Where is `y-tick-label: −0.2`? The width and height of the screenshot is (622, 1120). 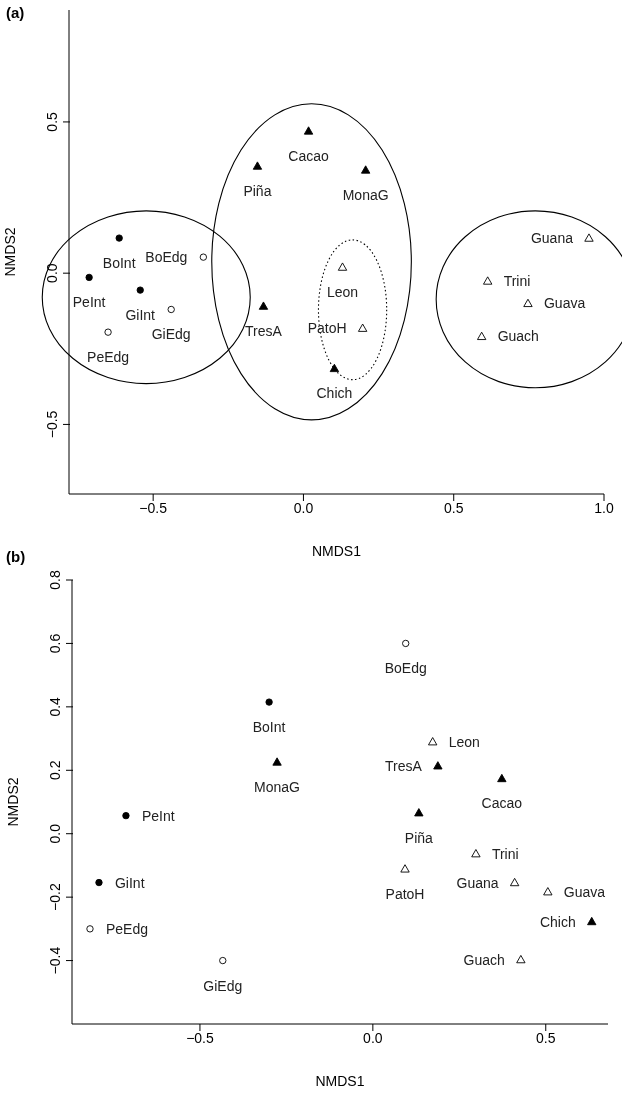
y-tick-label: −0.2 is located at coordinates (55, 897).